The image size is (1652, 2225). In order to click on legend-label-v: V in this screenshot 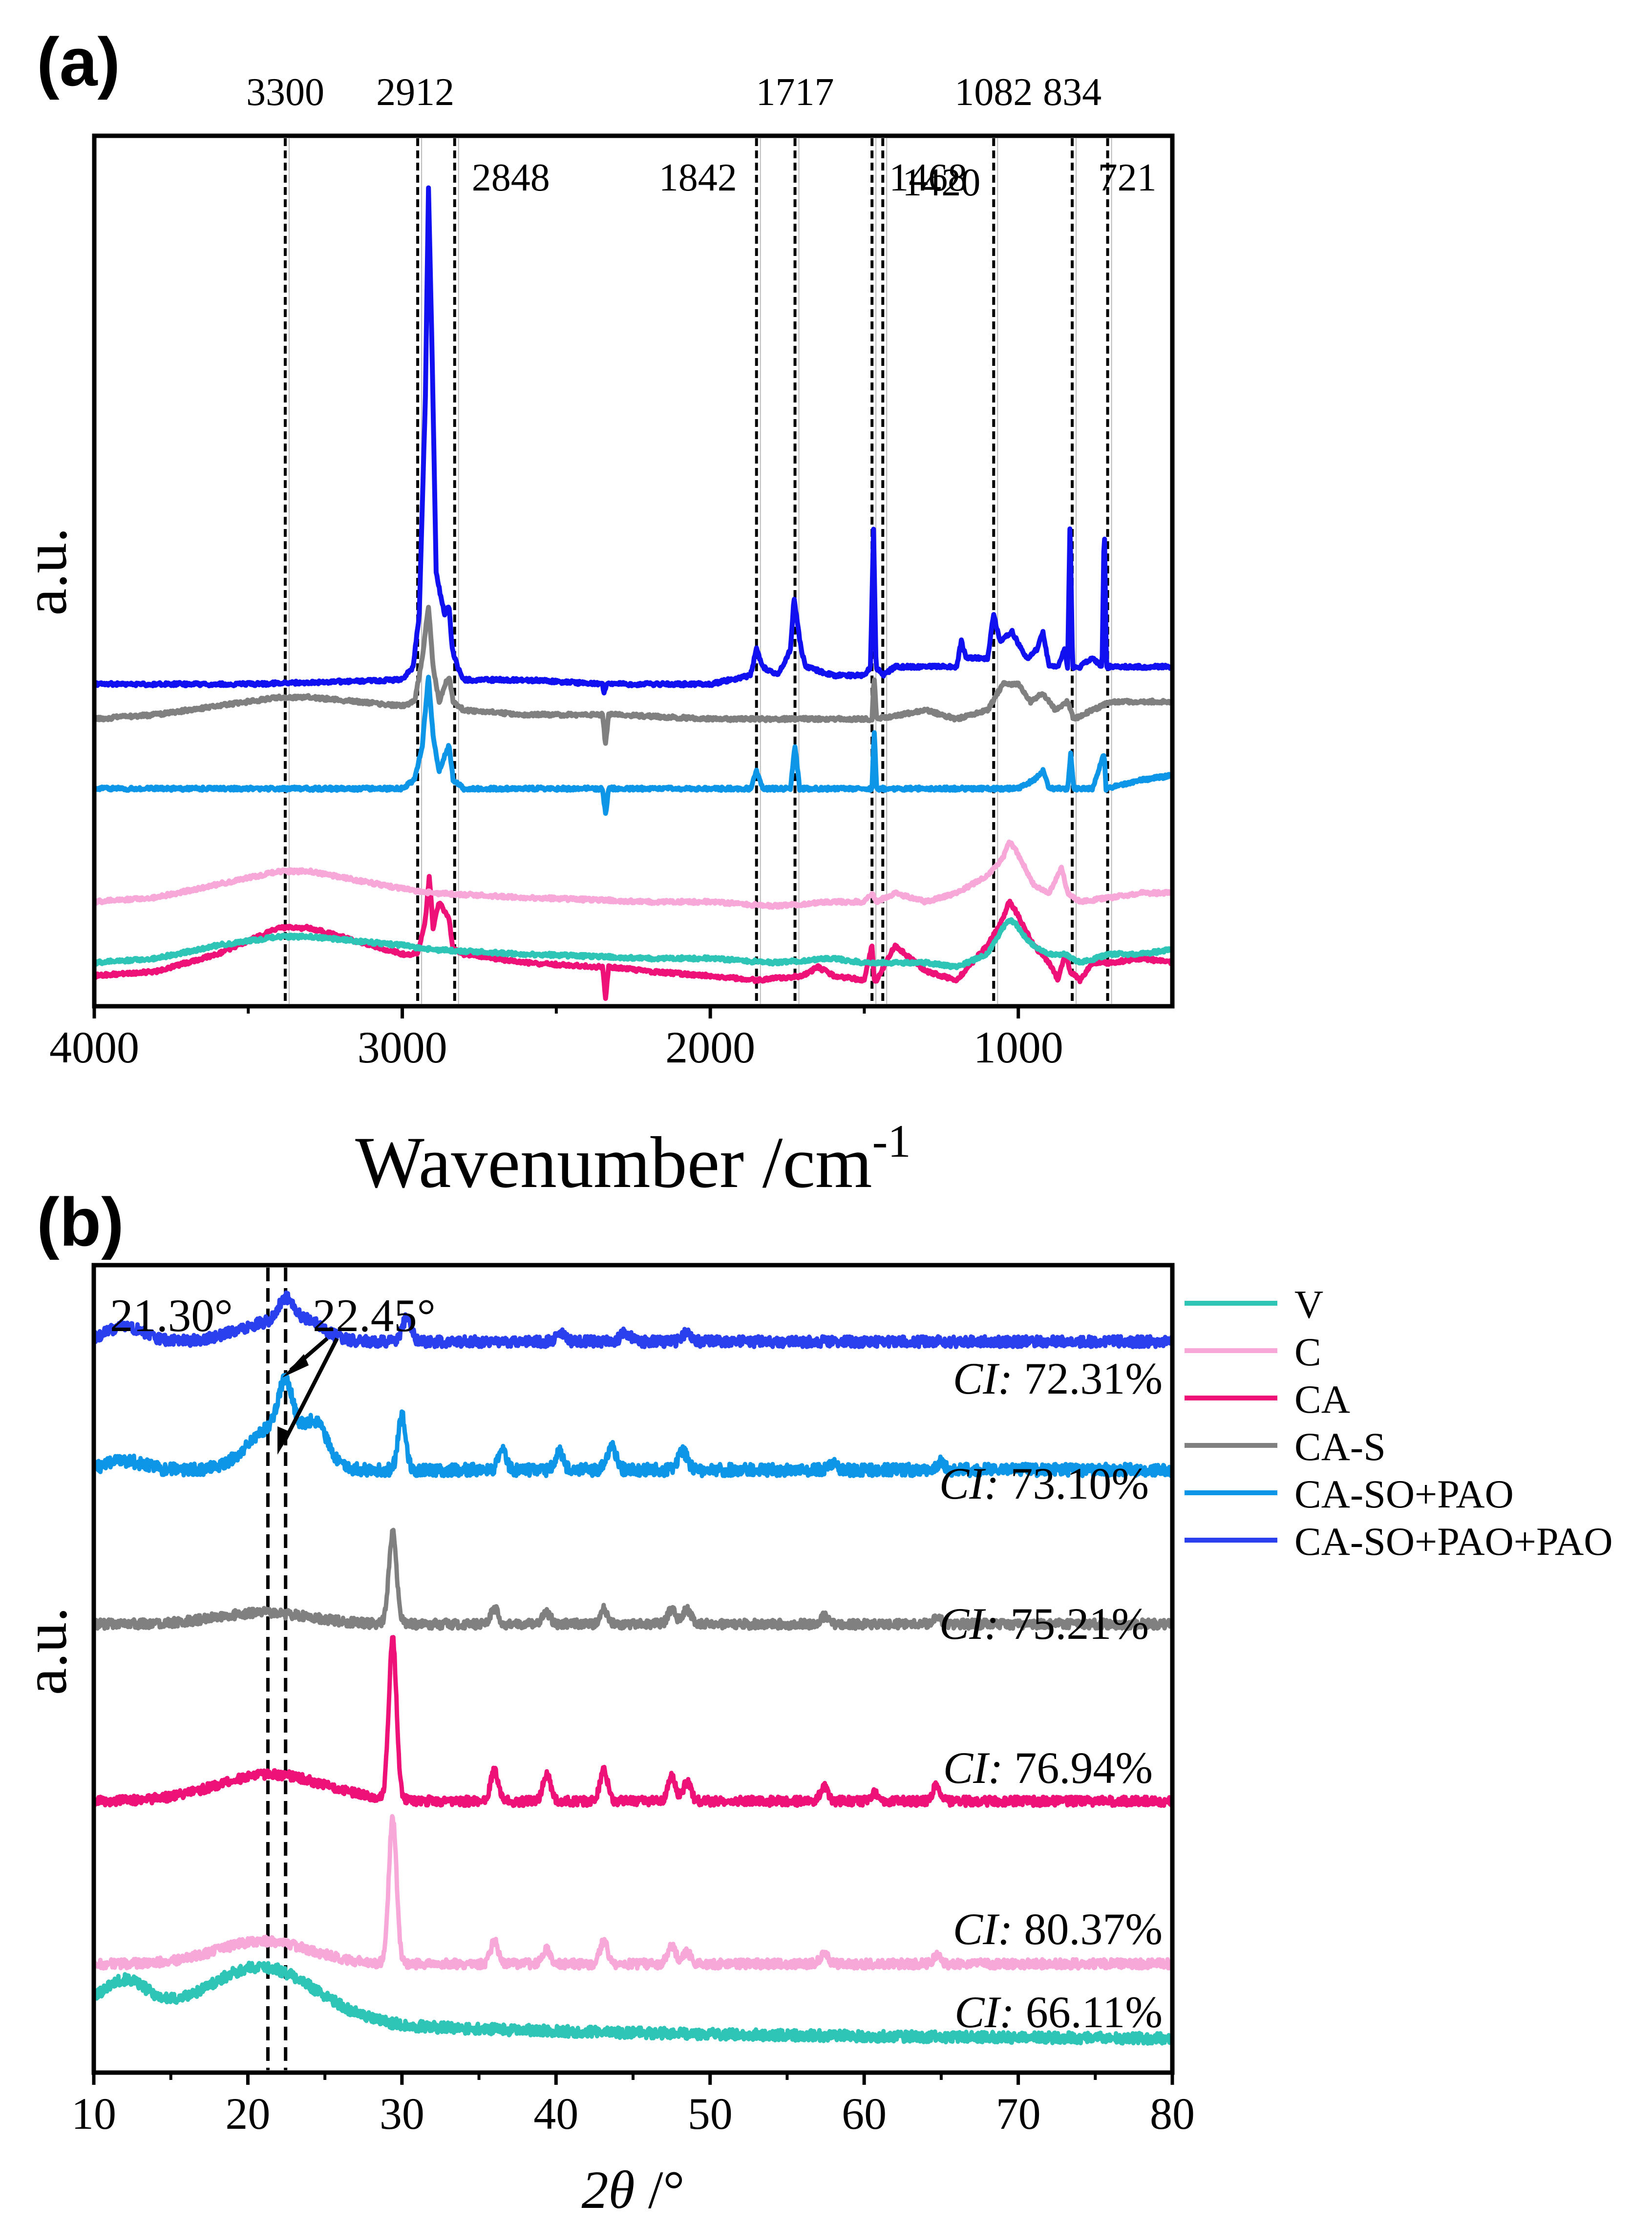, I will do `click(1308, 1304)`.